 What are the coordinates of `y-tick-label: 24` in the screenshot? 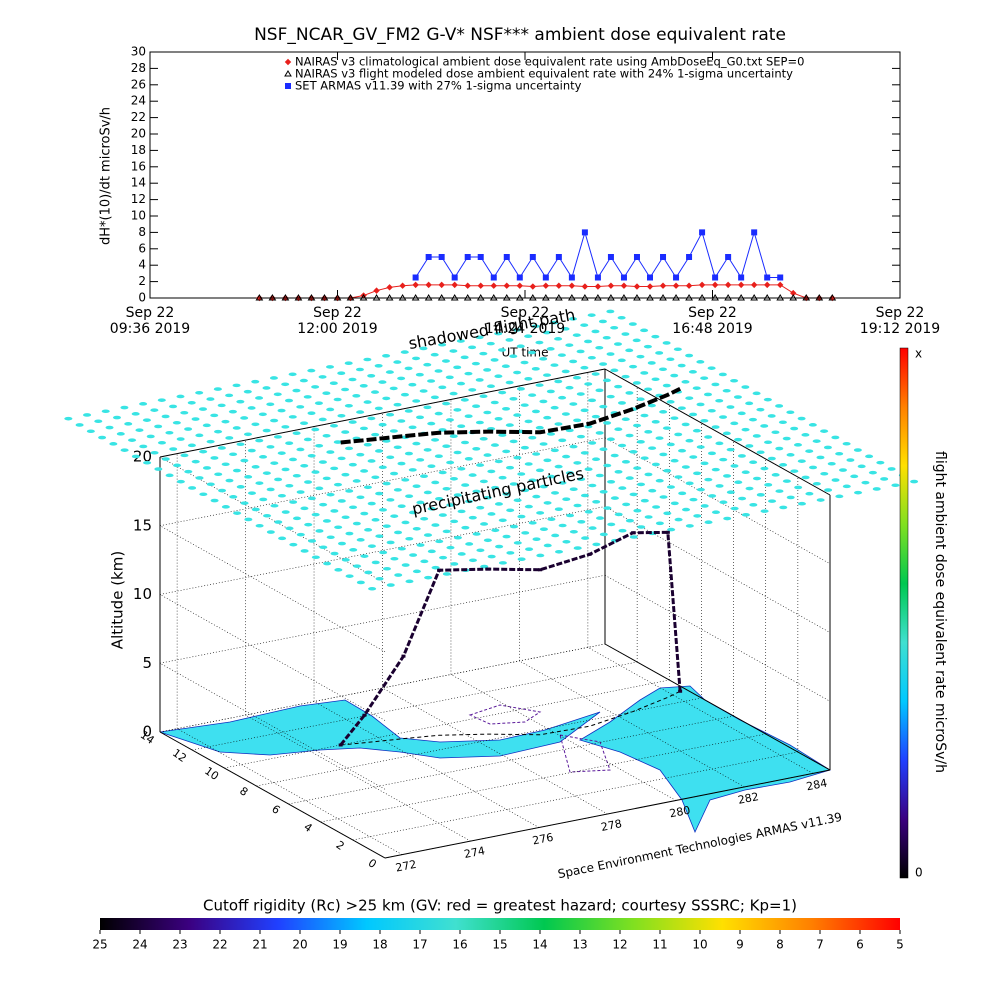 It's located at (138, 101).